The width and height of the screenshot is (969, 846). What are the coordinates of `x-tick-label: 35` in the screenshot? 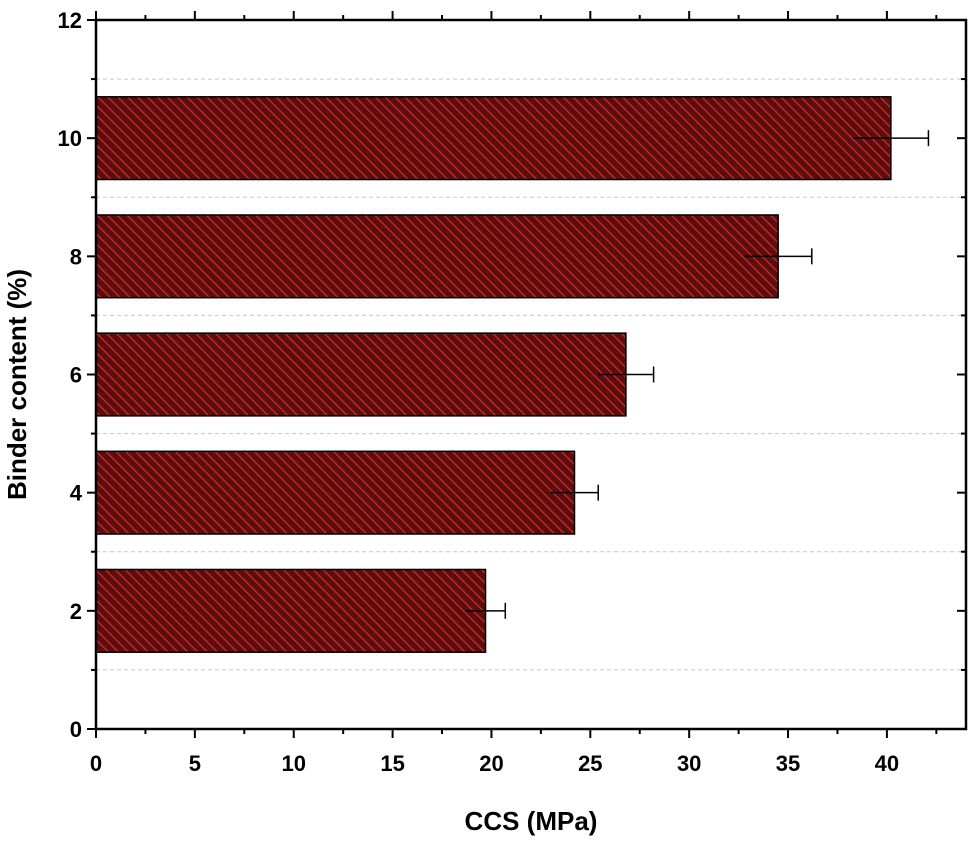 It's located at (788, 763).